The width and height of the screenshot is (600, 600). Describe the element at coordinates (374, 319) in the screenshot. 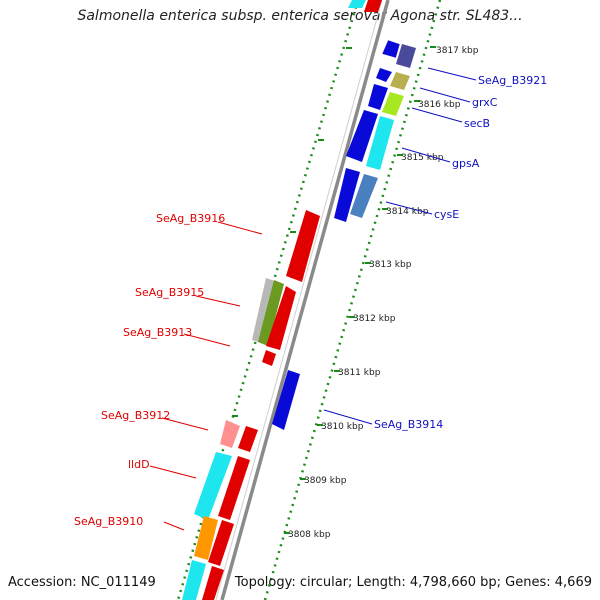

I see `tick-label: 3812 kbp` at that location.